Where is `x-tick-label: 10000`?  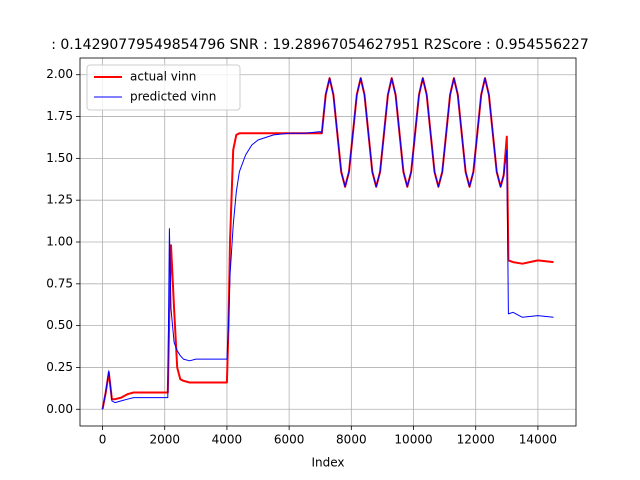 x-tick-label: 10000 is located at coordinates (413, 440).